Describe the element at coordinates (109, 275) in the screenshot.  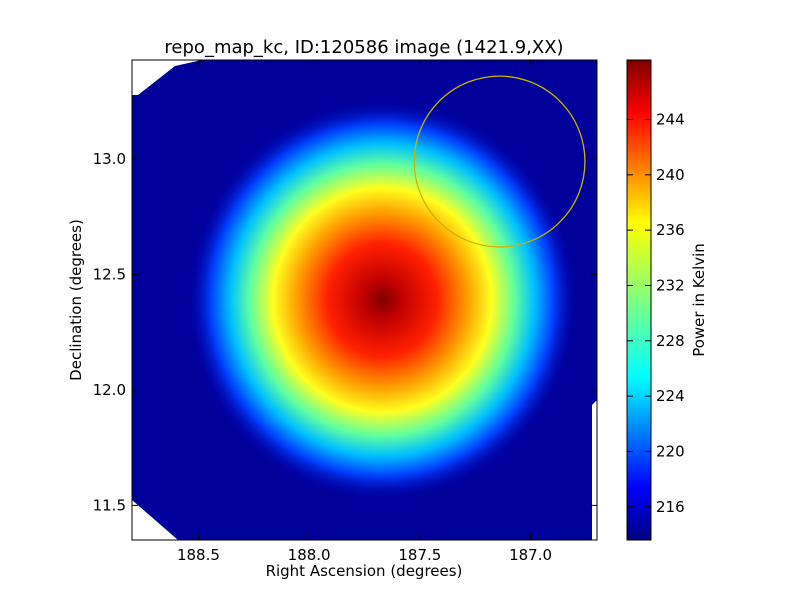
I see `y-tick-label: 12.5` at that location.